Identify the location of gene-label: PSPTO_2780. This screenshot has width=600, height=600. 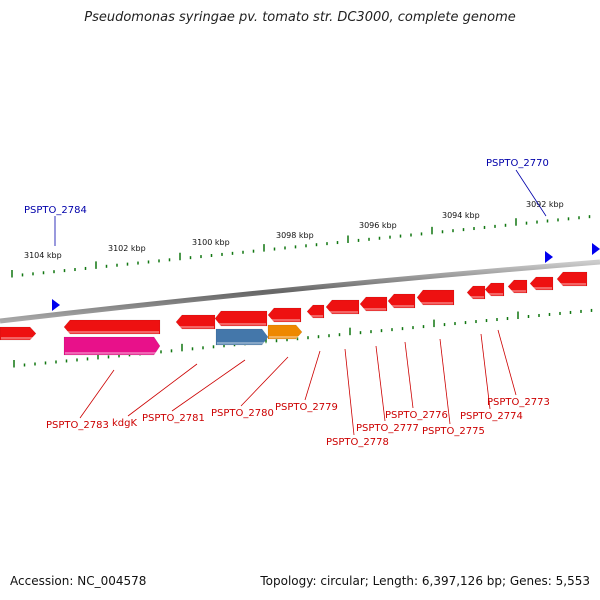
(242, 413).